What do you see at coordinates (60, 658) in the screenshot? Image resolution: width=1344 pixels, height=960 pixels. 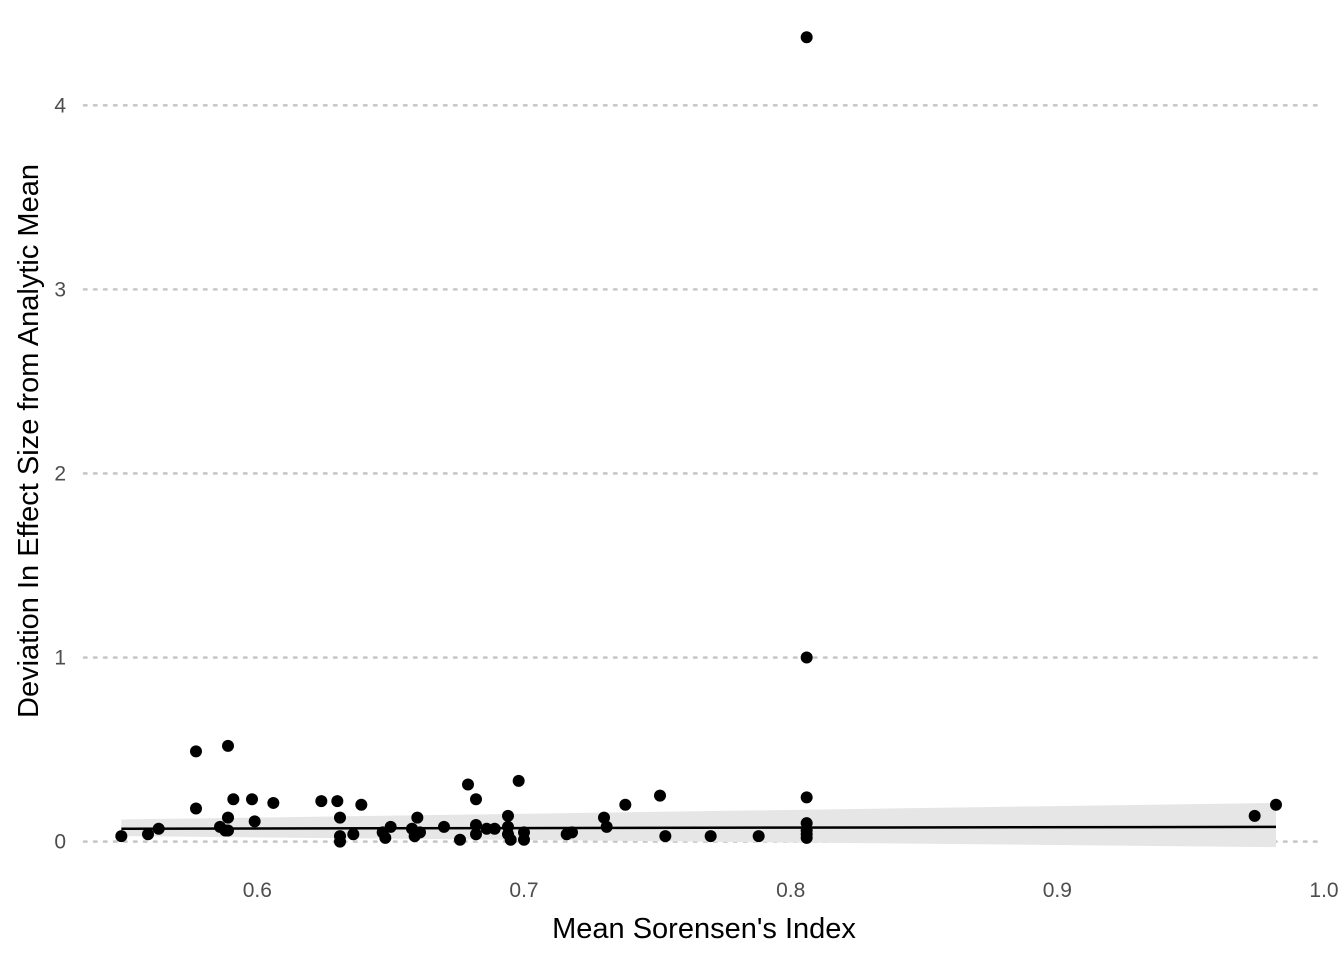 I see `y-tick-label: 1` at bounding box center [60, 658].